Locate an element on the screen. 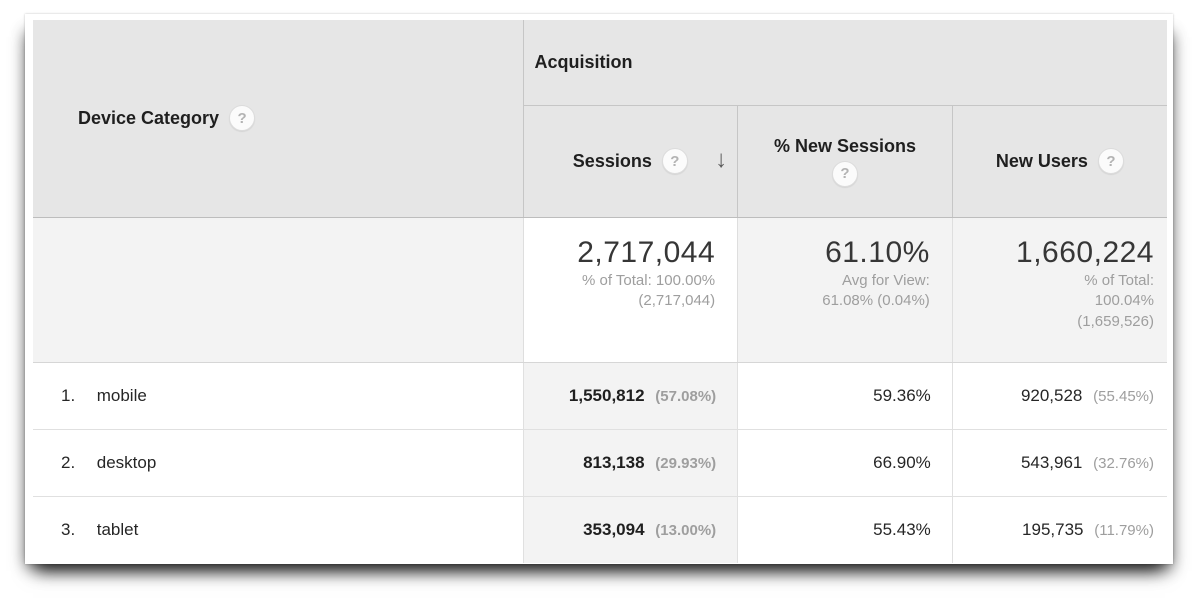 Image resolution: width=1200 pixels, height=615 pixels. summary-percent-new-sessions-subline: Avg for View: is located at coordinates (885, 280).